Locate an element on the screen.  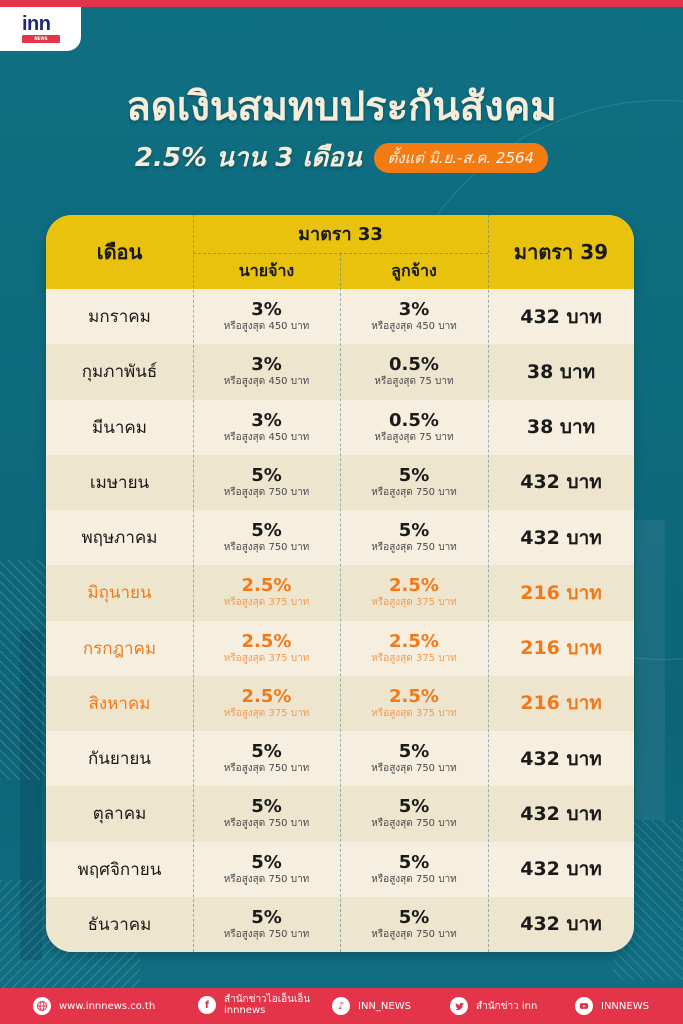
header-section33: มาตรา 33 is located at coordinates (340, 234).